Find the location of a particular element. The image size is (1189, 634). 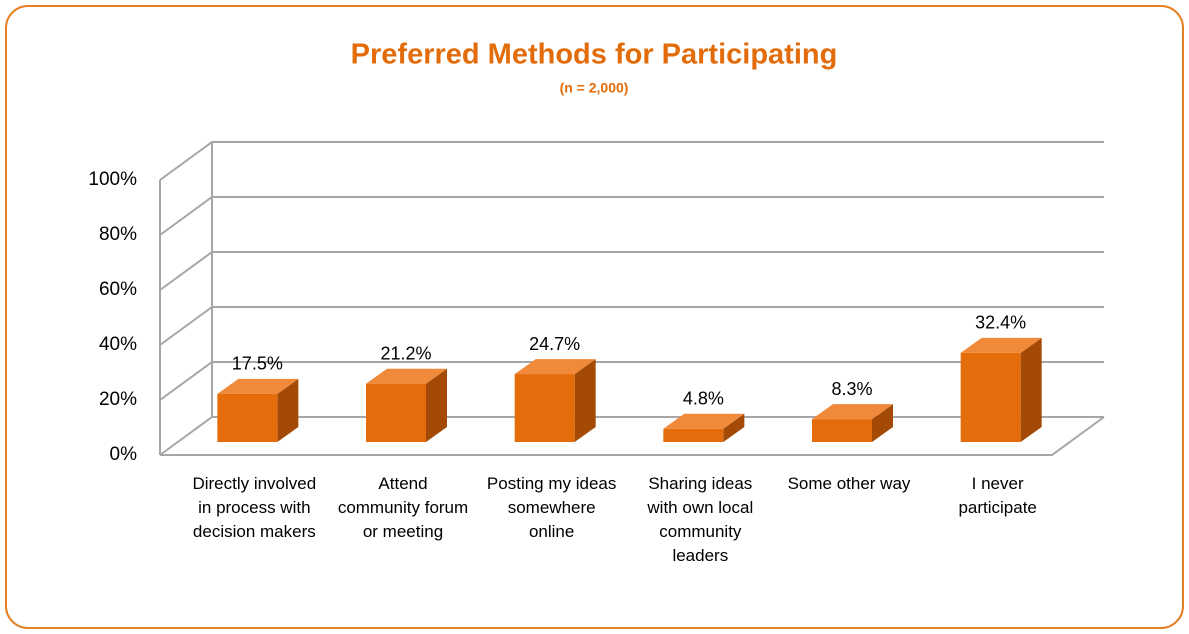

value-label: 21.2% is located at coordinates (405, 353).